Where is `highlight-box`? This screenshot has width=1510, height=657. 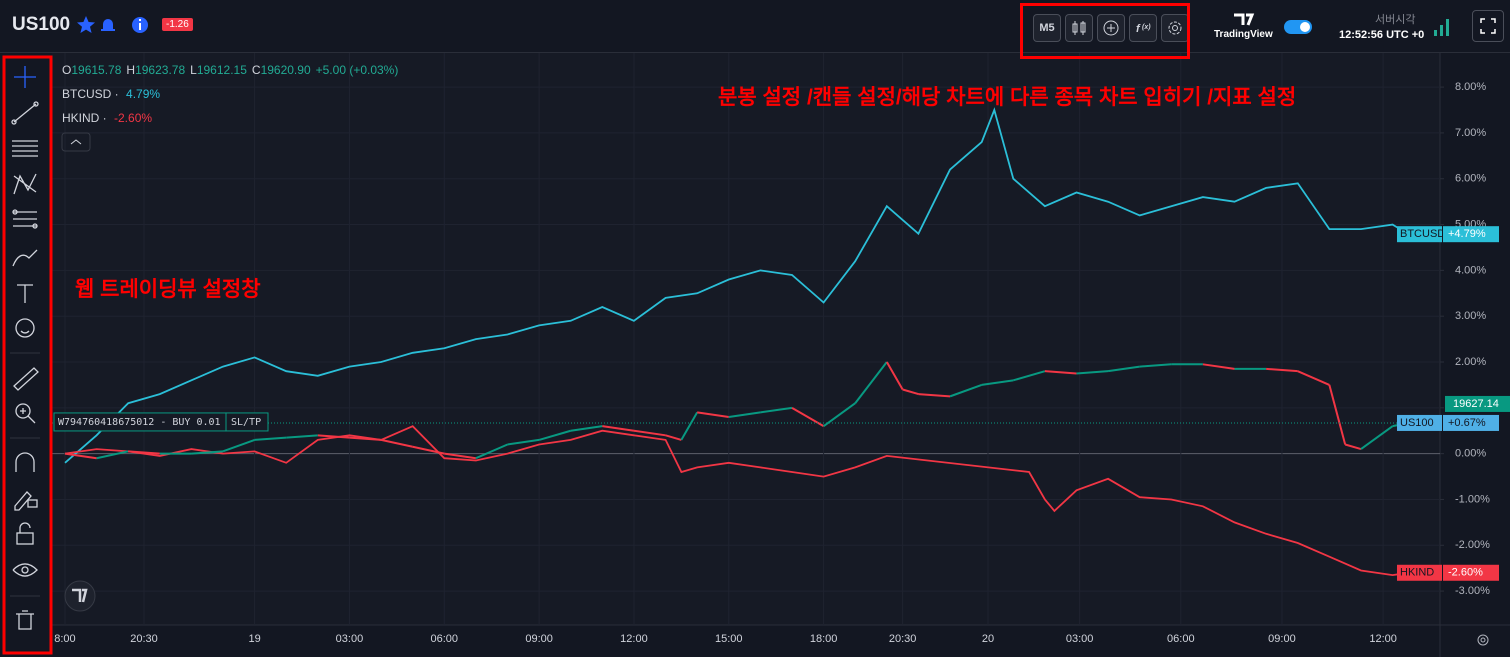
highlight-box is located at coordinates (1105, 31).